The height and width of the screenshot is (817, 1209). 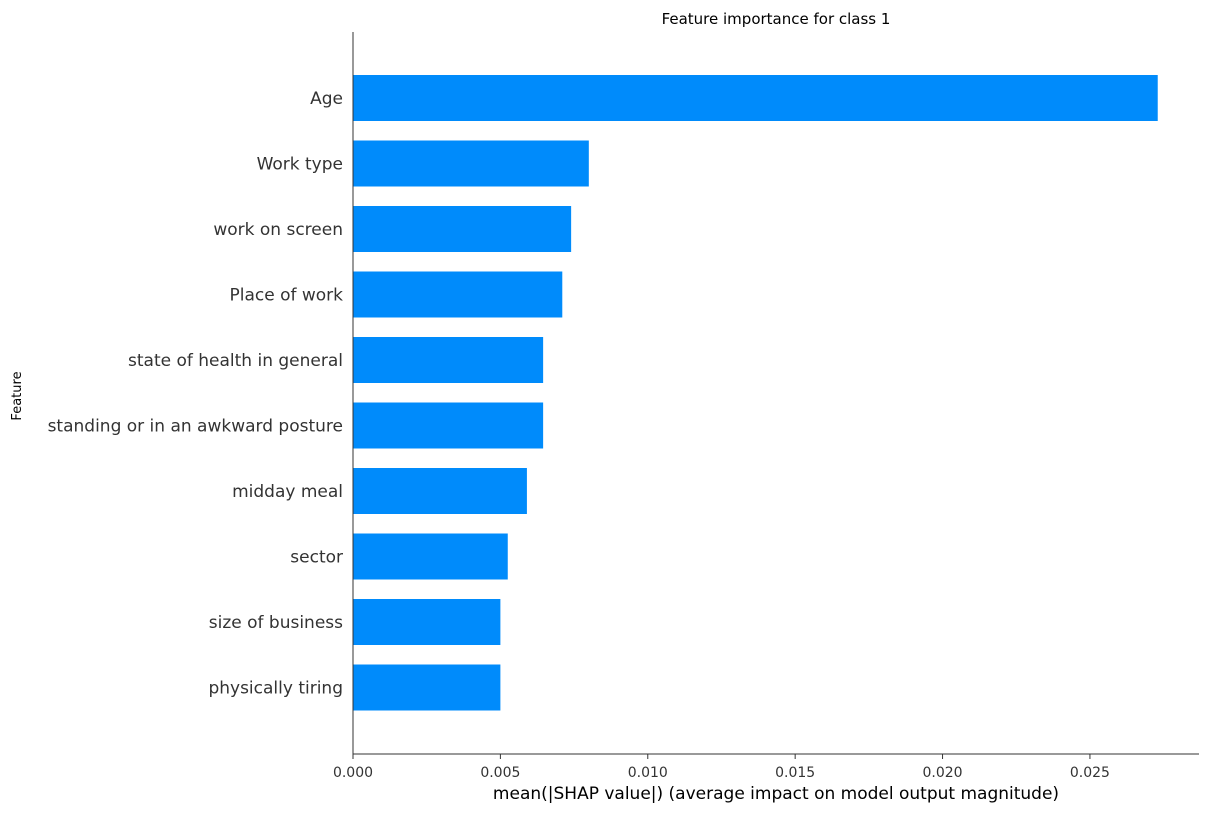 I want to click on y-axis-label: Feature, so click(x=17, y=395).